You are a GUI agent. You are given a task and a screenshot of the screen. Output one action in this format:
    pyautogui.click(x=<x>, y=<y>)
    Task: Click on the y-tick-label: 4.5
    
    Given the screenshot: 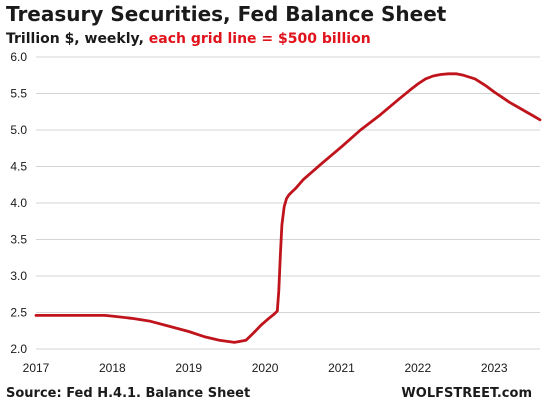 What is the action you would take?
    pyautogui.click(x=18, y=167)
    